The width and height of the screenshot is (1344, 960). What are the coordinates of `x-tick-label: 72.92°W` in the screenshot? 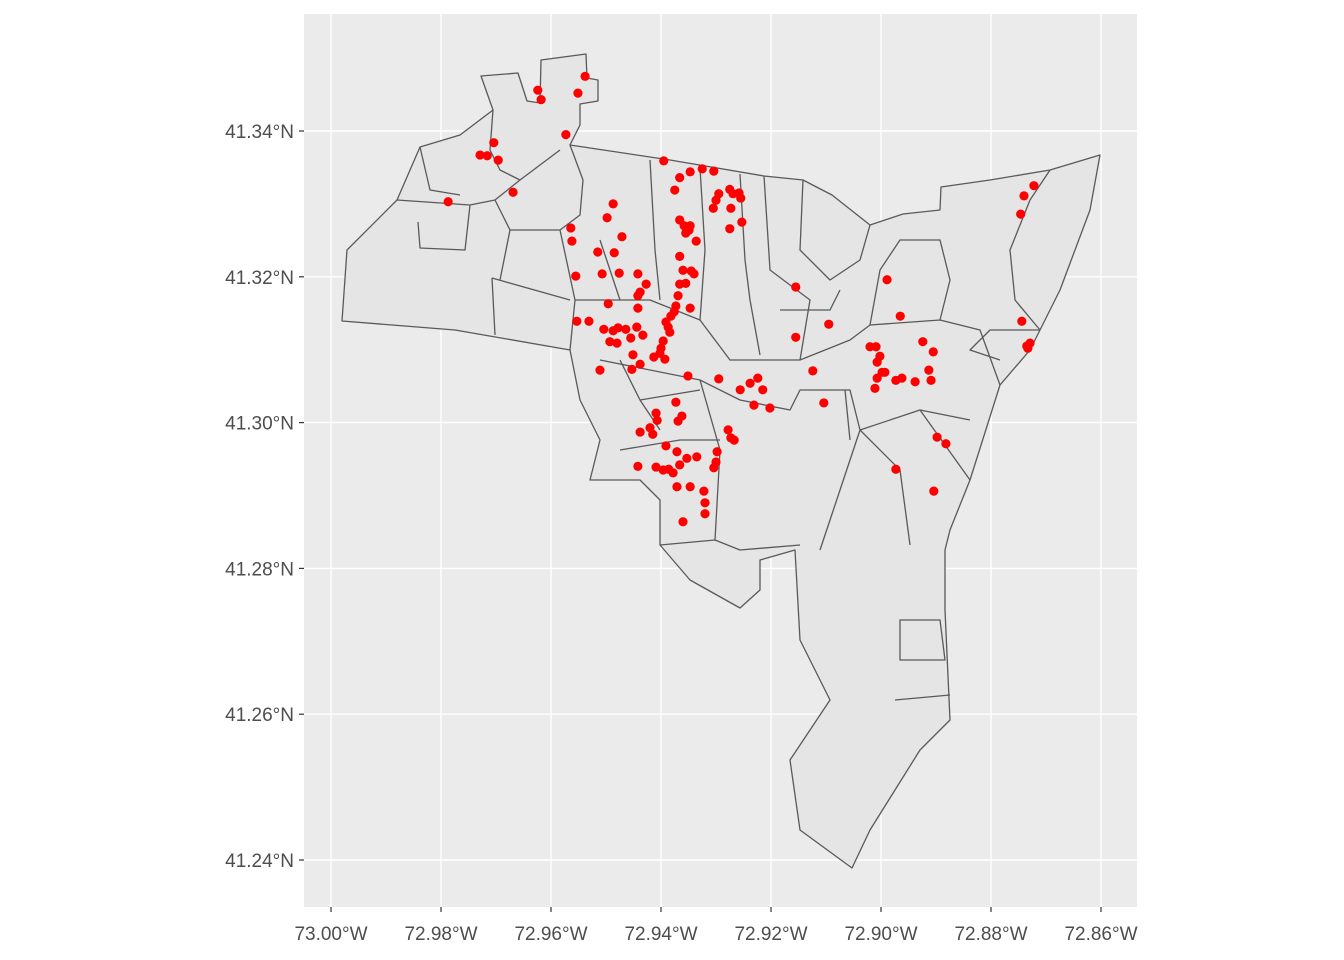 It's located at (770, 934).